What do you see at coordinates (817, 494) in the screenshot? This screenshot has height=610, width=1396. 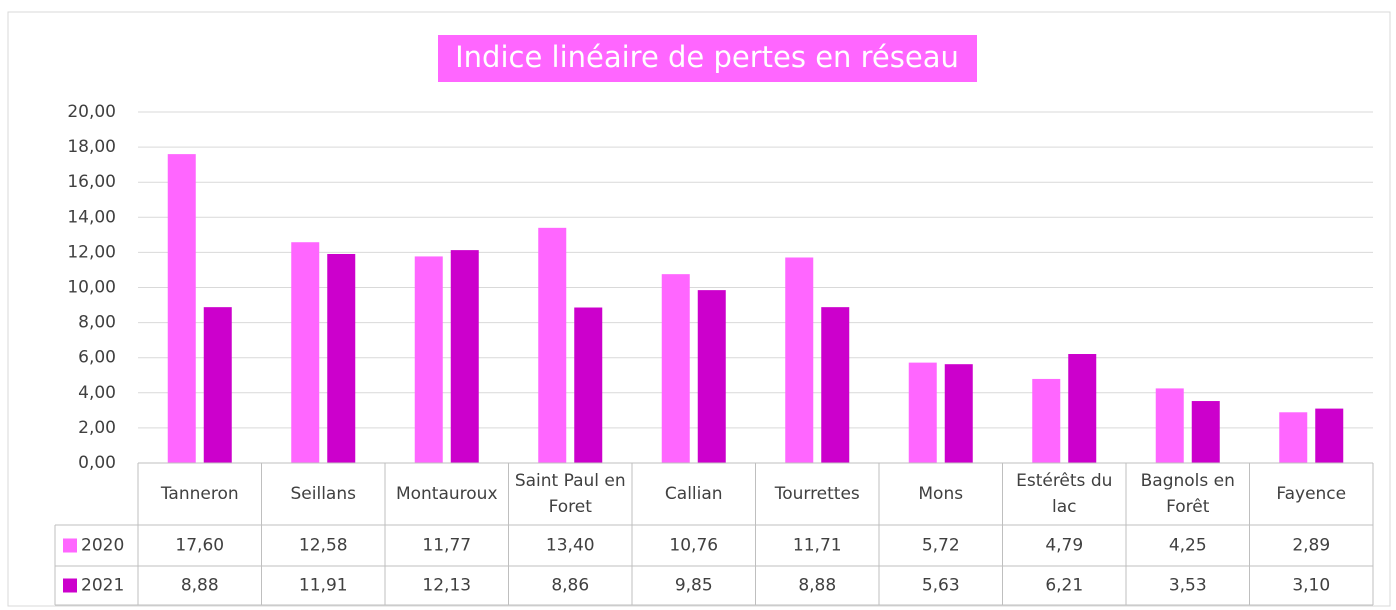 I see `x-tick-label: Tourrettes` at bounding box center [817, 494].